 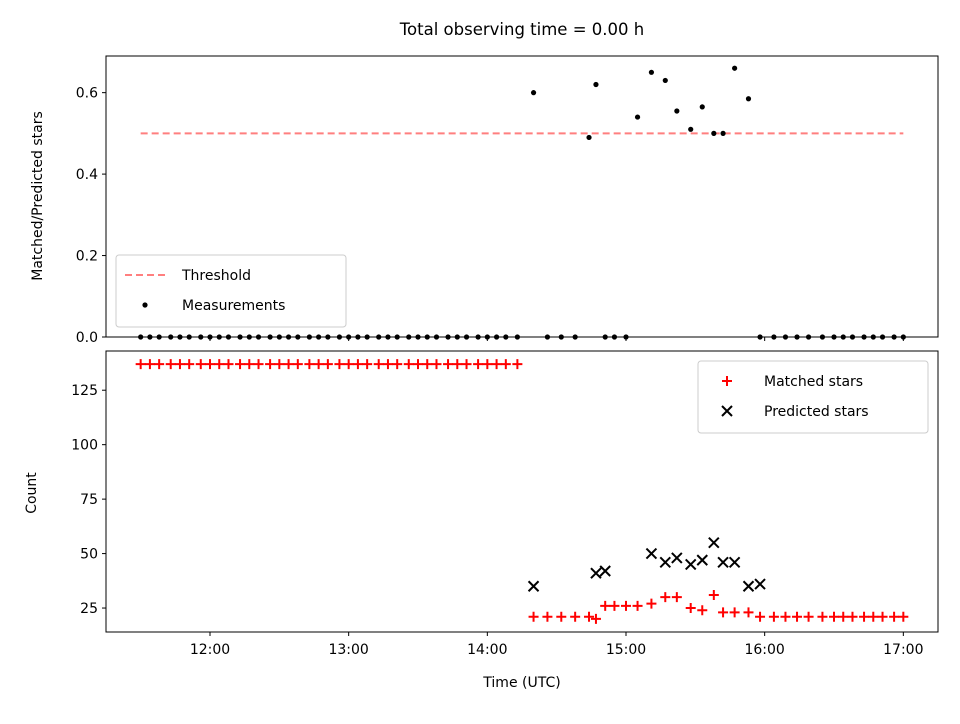 What do you see at coordinates (87, 94) in the screenshot?
I see `y-tick-label: 0.6` at bounding box center [87, 94].